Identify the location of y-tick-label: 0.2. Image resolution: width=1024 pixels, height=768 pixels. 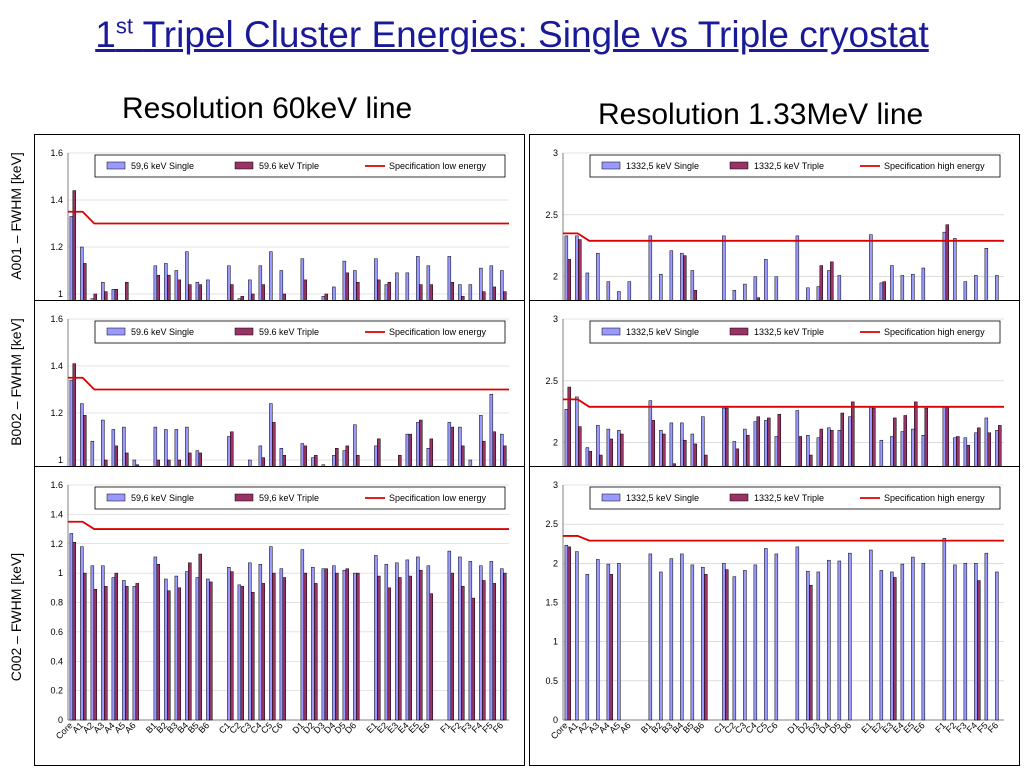
(56, 691).